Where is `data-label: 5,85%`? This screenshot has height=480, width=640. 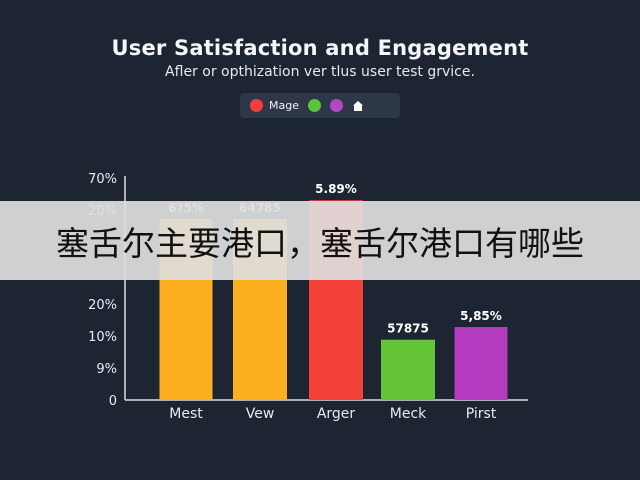 data-label: 5,85% is located at coordinates (481, 316).